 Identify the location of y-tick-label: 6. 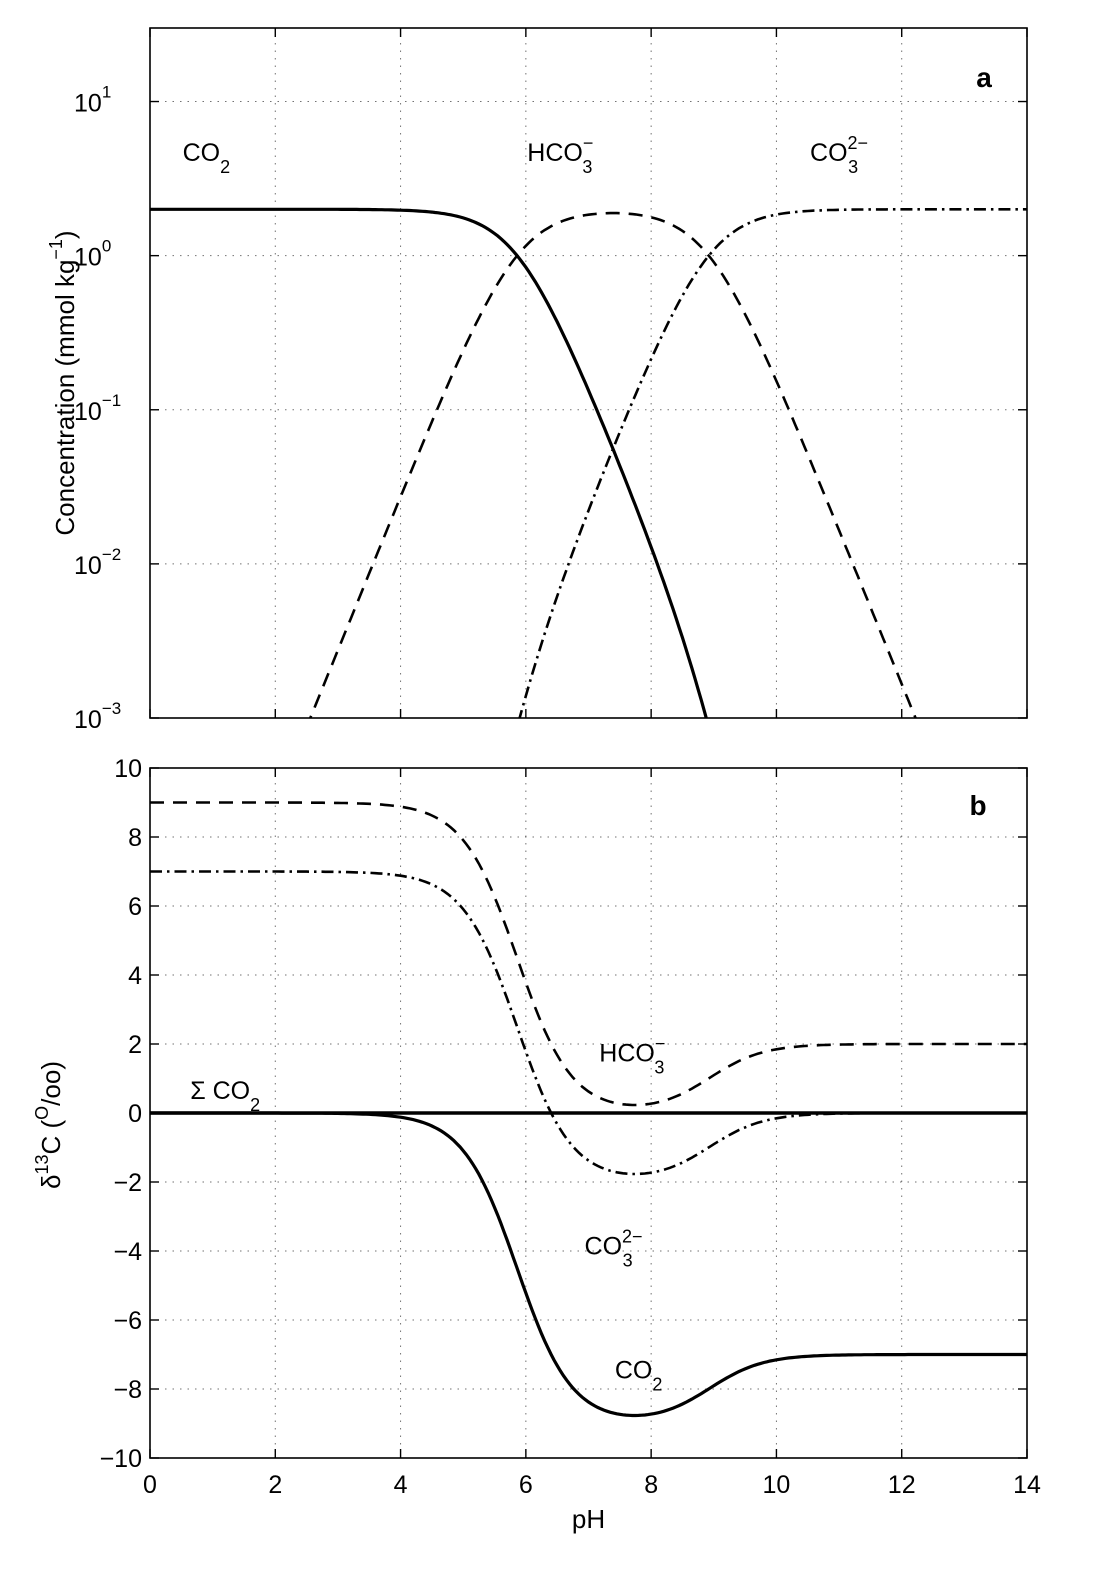
(135, 907).